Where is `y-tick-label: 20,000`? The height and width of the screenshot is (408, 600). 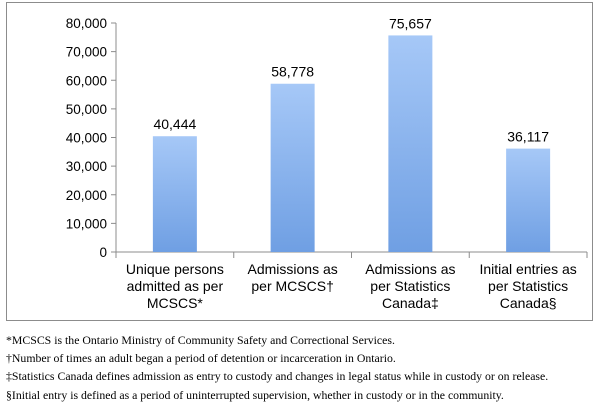 y-tick-label: 20,000 is located at coordinates (86, 195).